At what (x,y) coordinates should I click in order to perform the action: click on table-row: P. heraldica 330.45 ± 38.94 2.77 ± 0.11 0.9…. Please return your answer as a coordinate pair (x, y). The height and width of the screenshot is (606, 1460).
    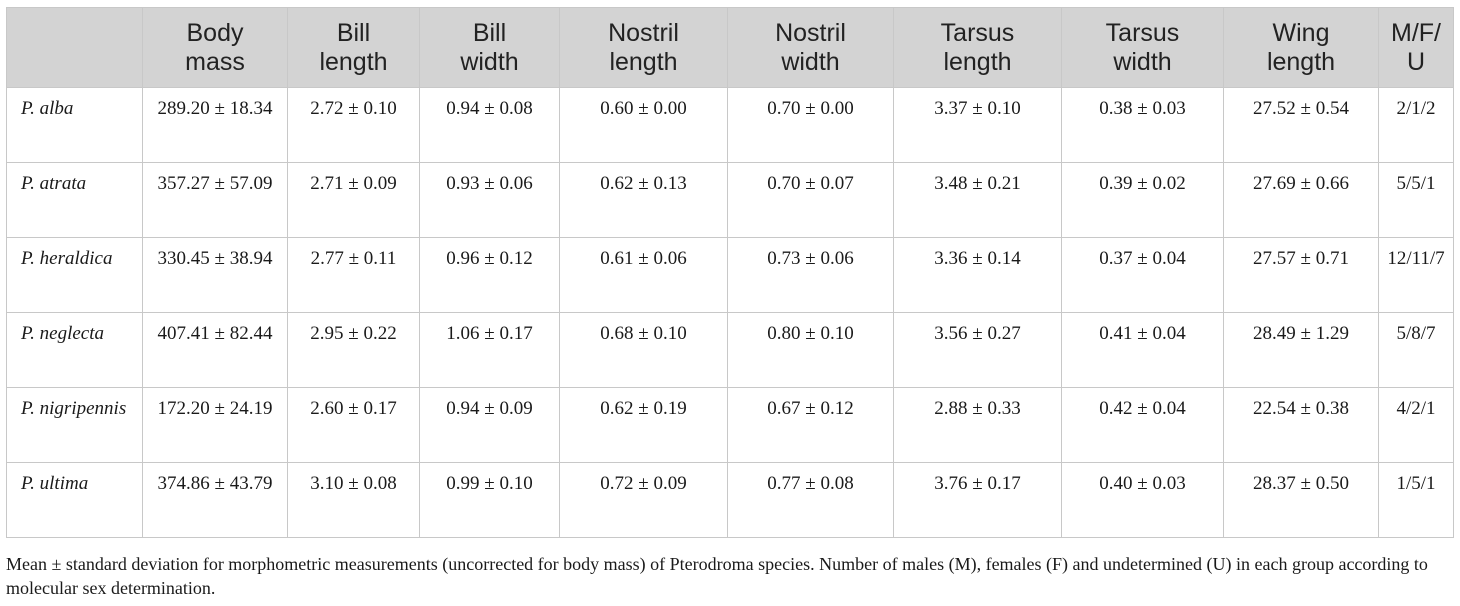
    Looking at the image, I should click on (730, 275).